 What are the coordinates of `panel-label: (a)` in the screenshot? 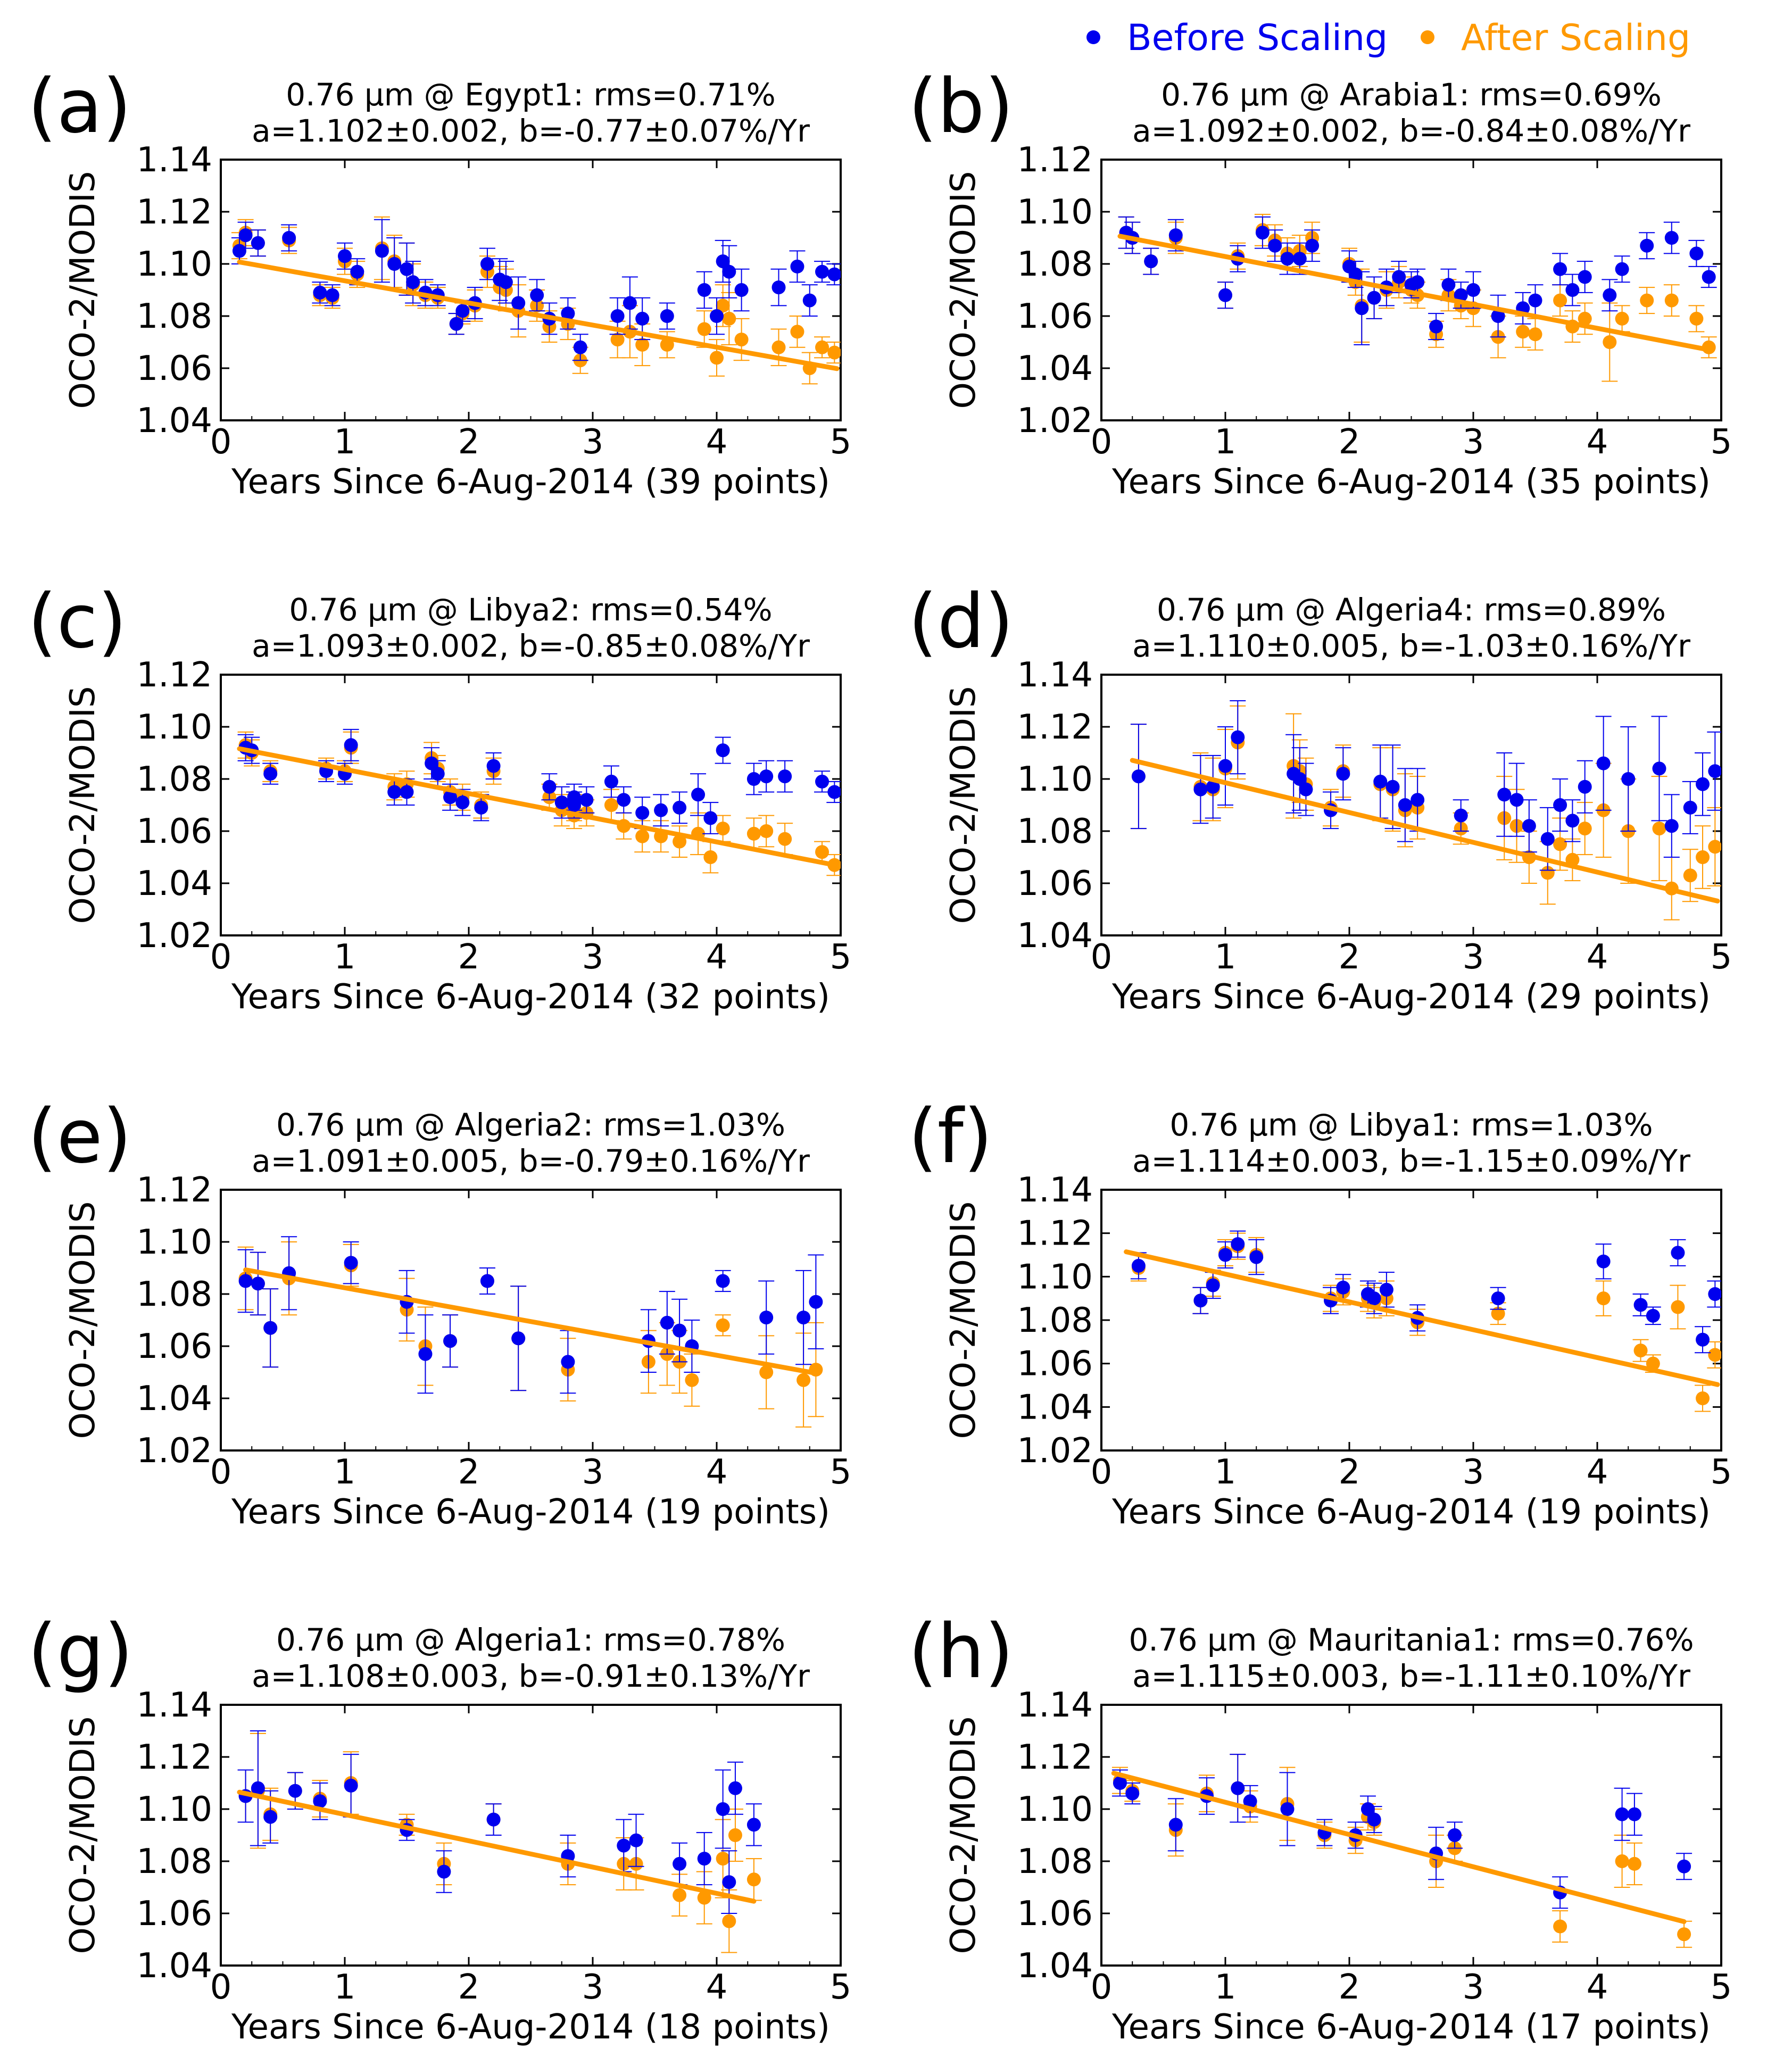 It's located at (79, 107).